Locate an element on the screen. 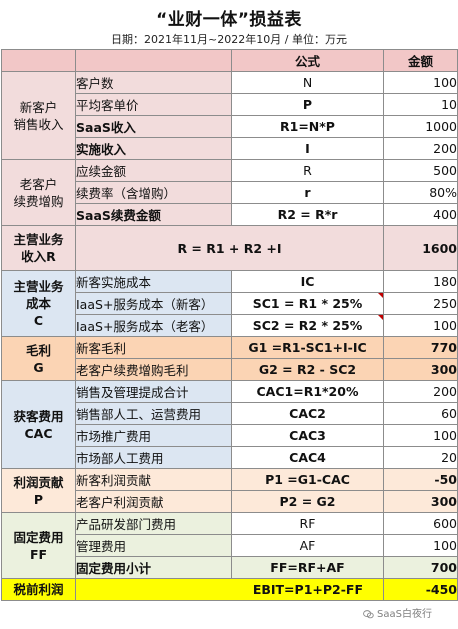 This screenshot has width=458, height=629. table-row: 毛利 G 新客毛利 G1 =R1-SC1+I-IC 770 is located at coordinates (229, 358).